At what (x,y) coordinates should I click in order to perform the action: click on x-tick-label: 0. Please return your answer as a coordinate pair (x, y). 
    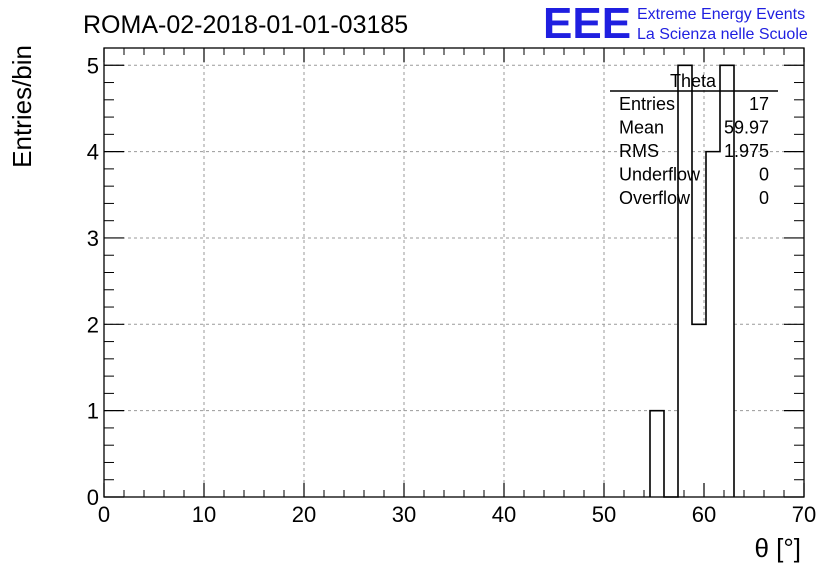
    Looking at the image, I should click on (104, 514).